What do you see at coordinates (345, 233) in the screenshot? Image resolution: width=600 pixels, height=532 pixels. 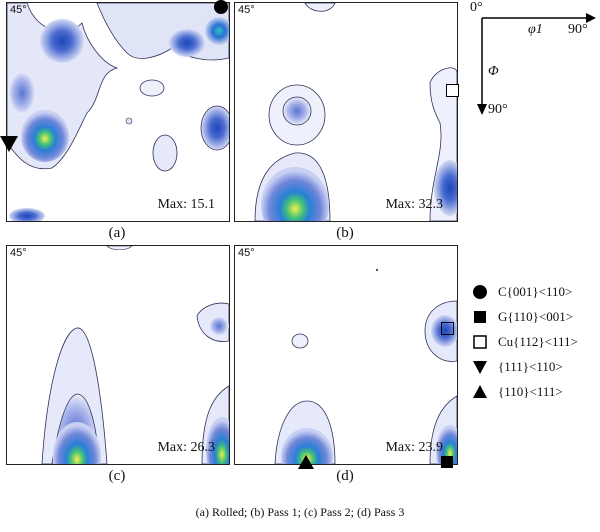 I see `caption-b: (b)` at bounding box center [345, 233].